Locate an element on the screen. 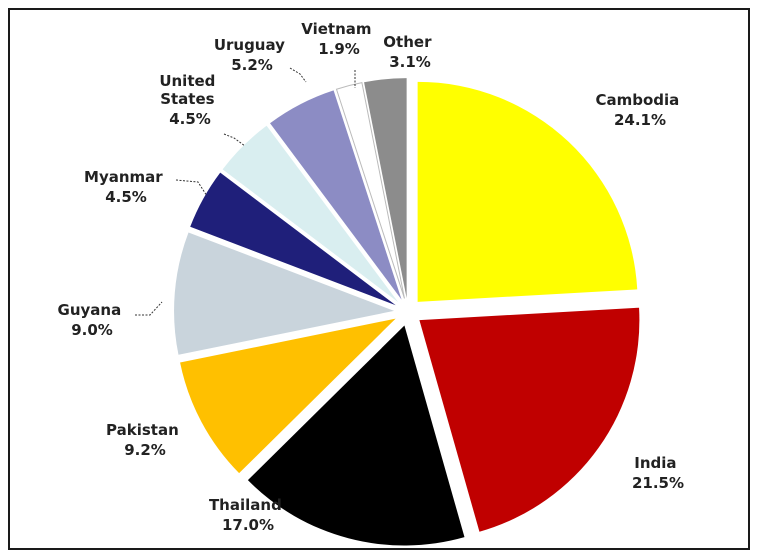  slice-value-other: 3.1% is located at coordinates (410, 62).